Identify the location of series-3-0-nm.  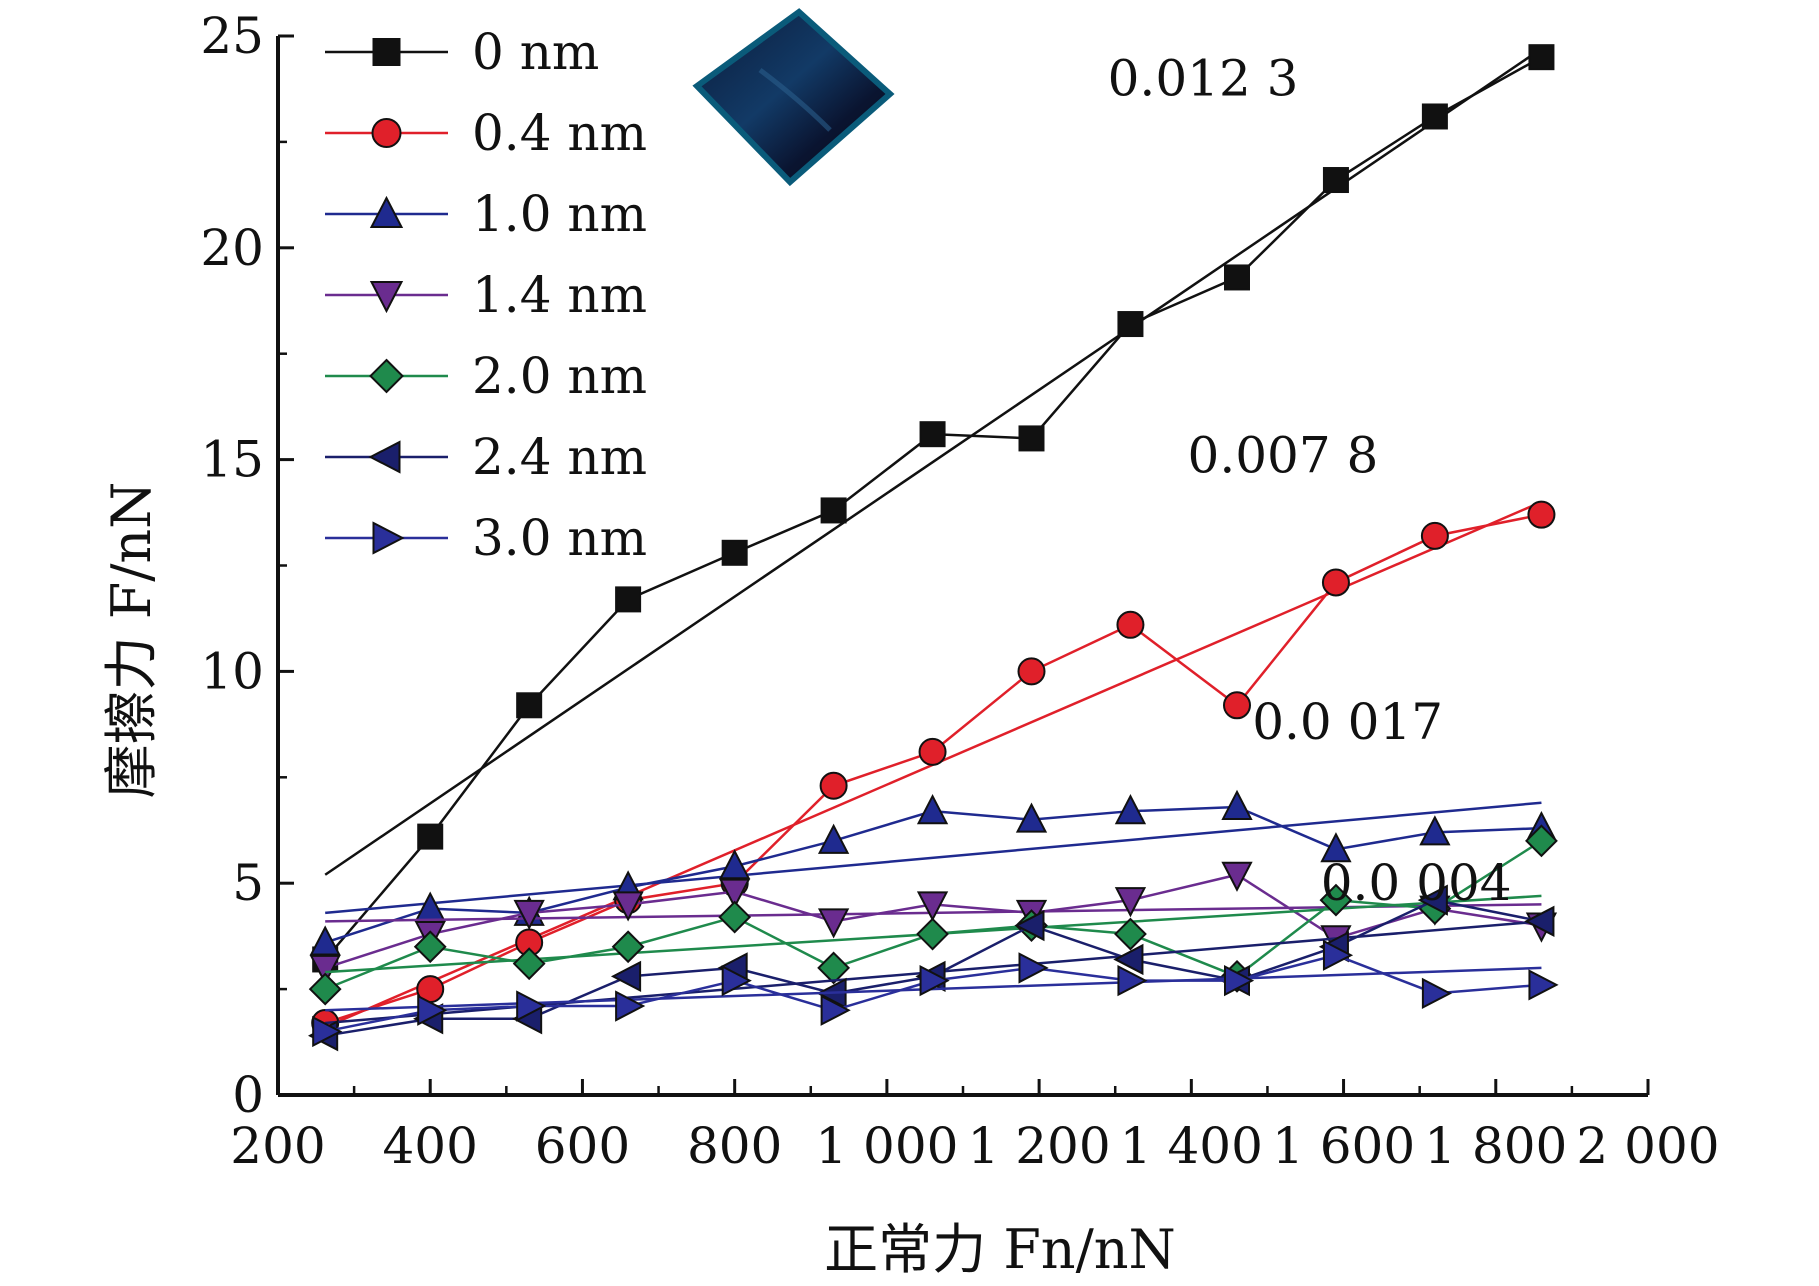
(935, 993).